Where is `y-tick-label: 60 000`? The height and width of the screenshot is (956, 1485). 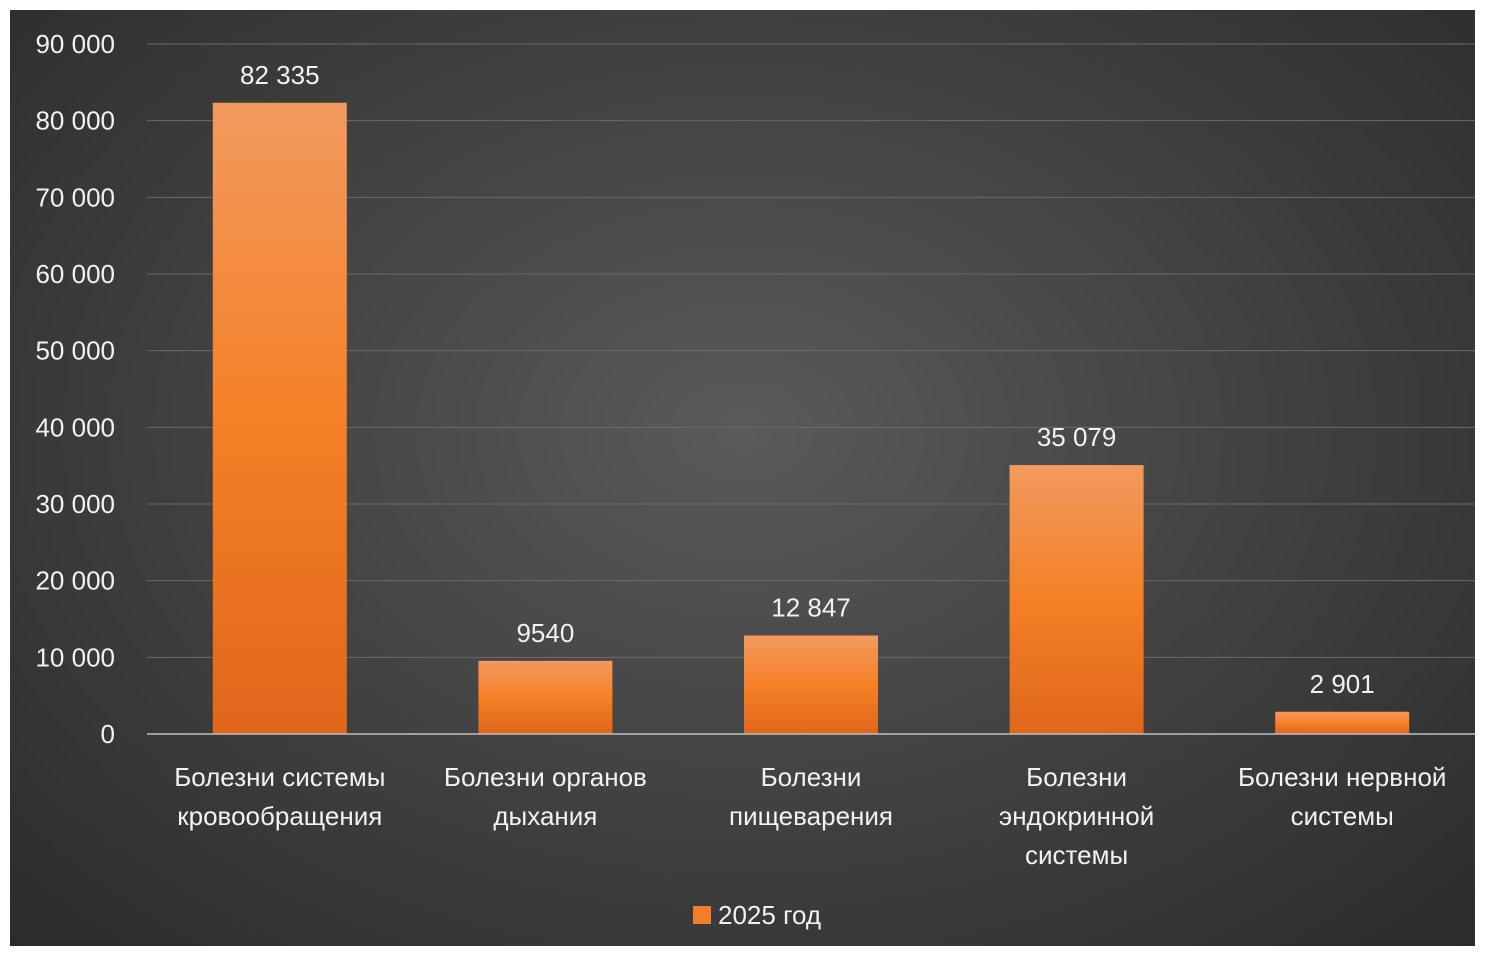 y-tick-label: 60 000 is located at coordinates (75, 274).